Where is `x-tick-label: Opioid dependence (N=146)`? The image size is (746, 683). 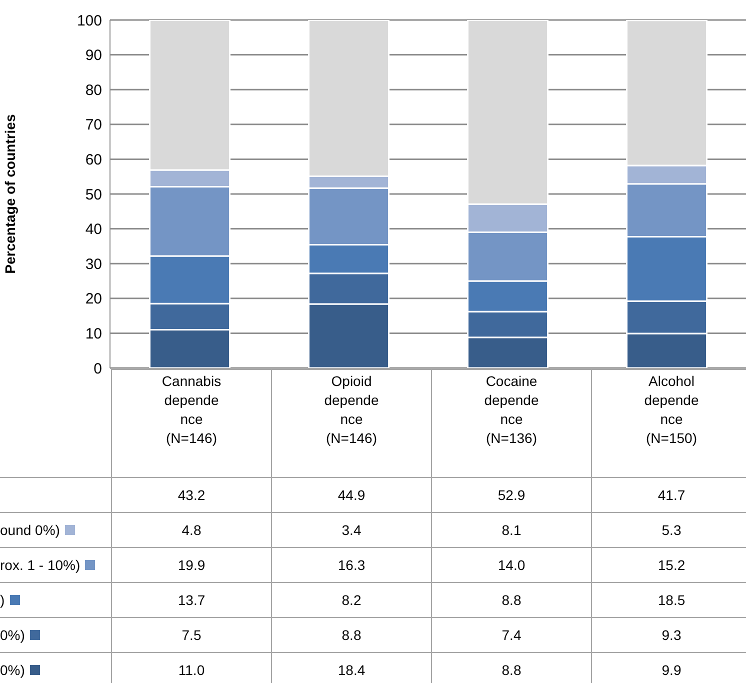 x-tick-label: Opioid dependence (N=146) is located at coordinates (351, 410).